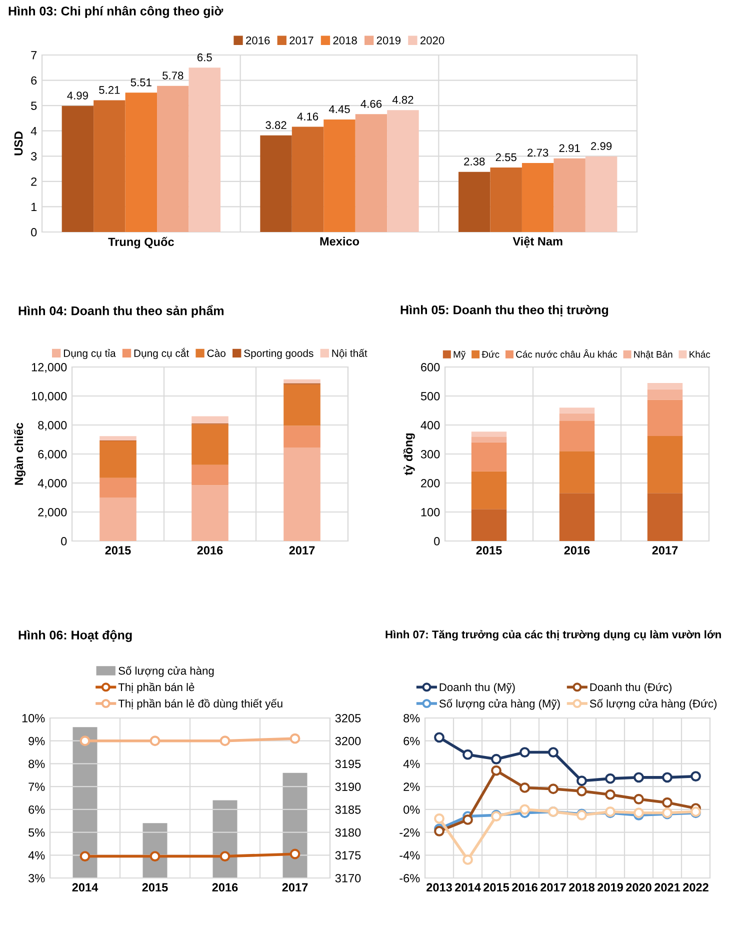 This screenshot has width=729, height=947. Describe the element at coordinates (348, 718) in the screenshot. I see `y2-tick-label: 3205` at that location.